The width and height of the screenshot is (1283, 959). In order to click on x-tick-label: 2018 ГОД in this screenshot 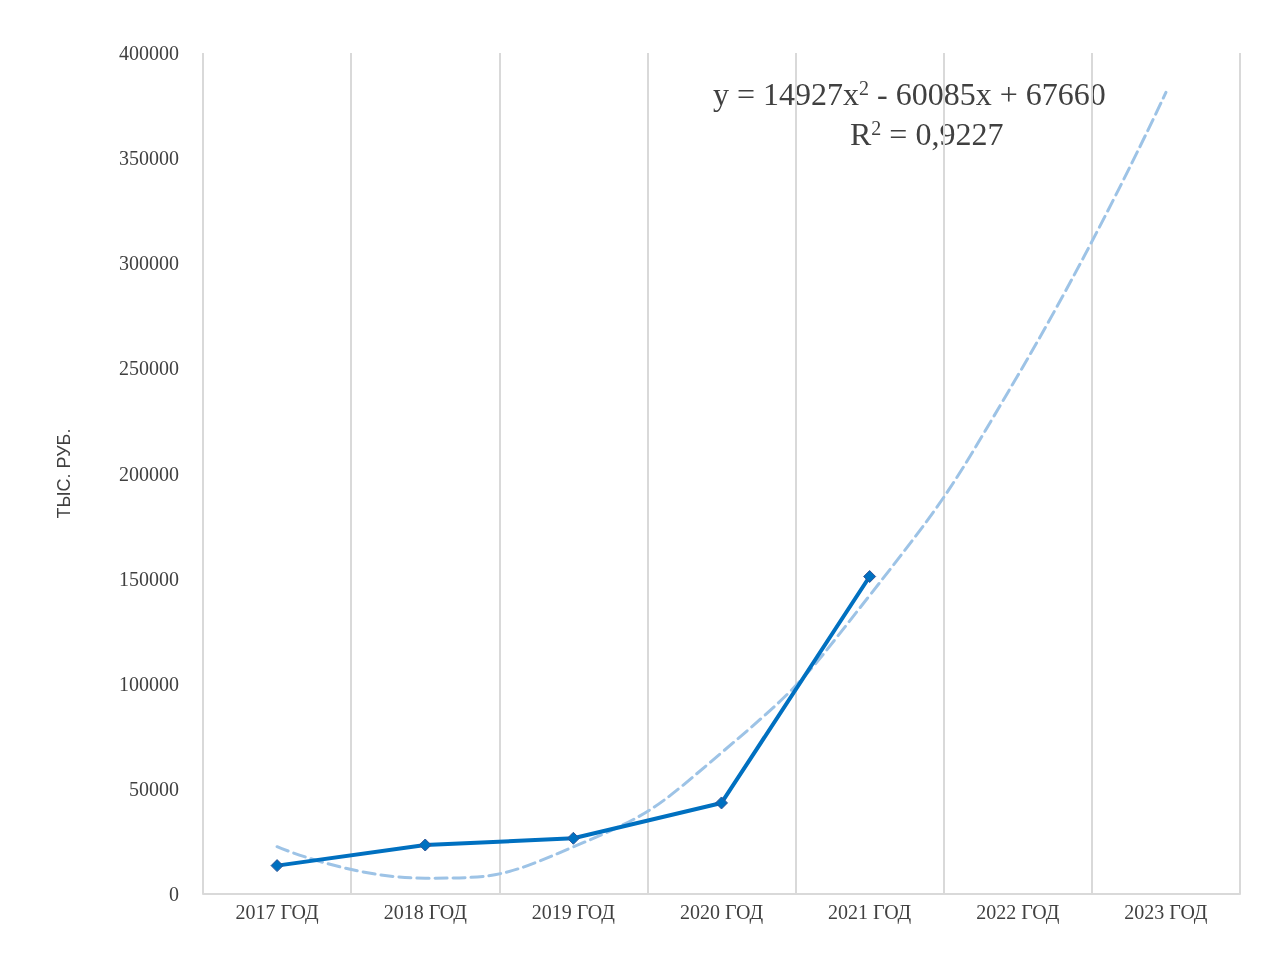, I will do `click(425, 912)`.